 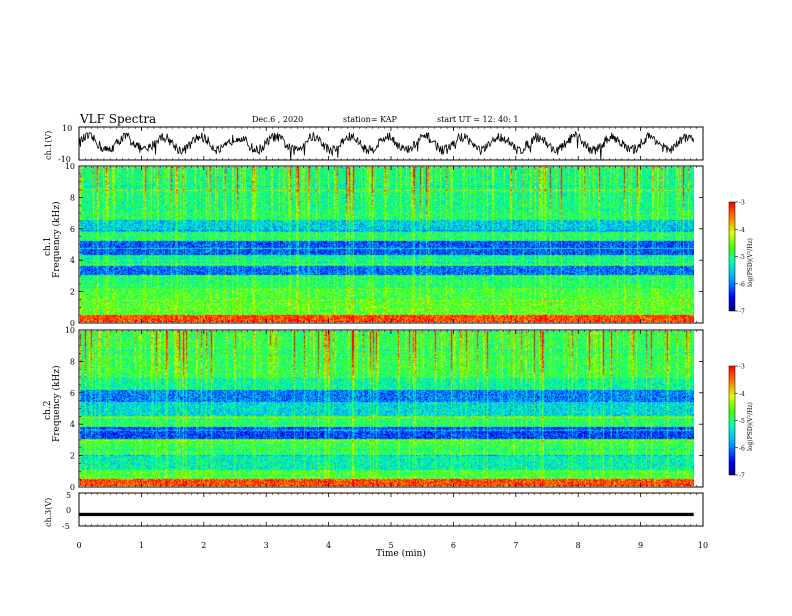 I want to click on ch1-frequency-axis-label: Frequency (kHz), so click(x=56, y=239).